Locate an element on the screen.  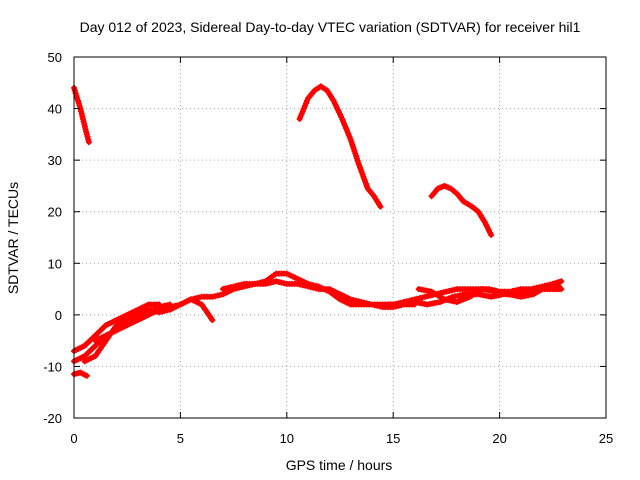
x-axis-title: GPS time / hours is located at coordinates (339, 465).